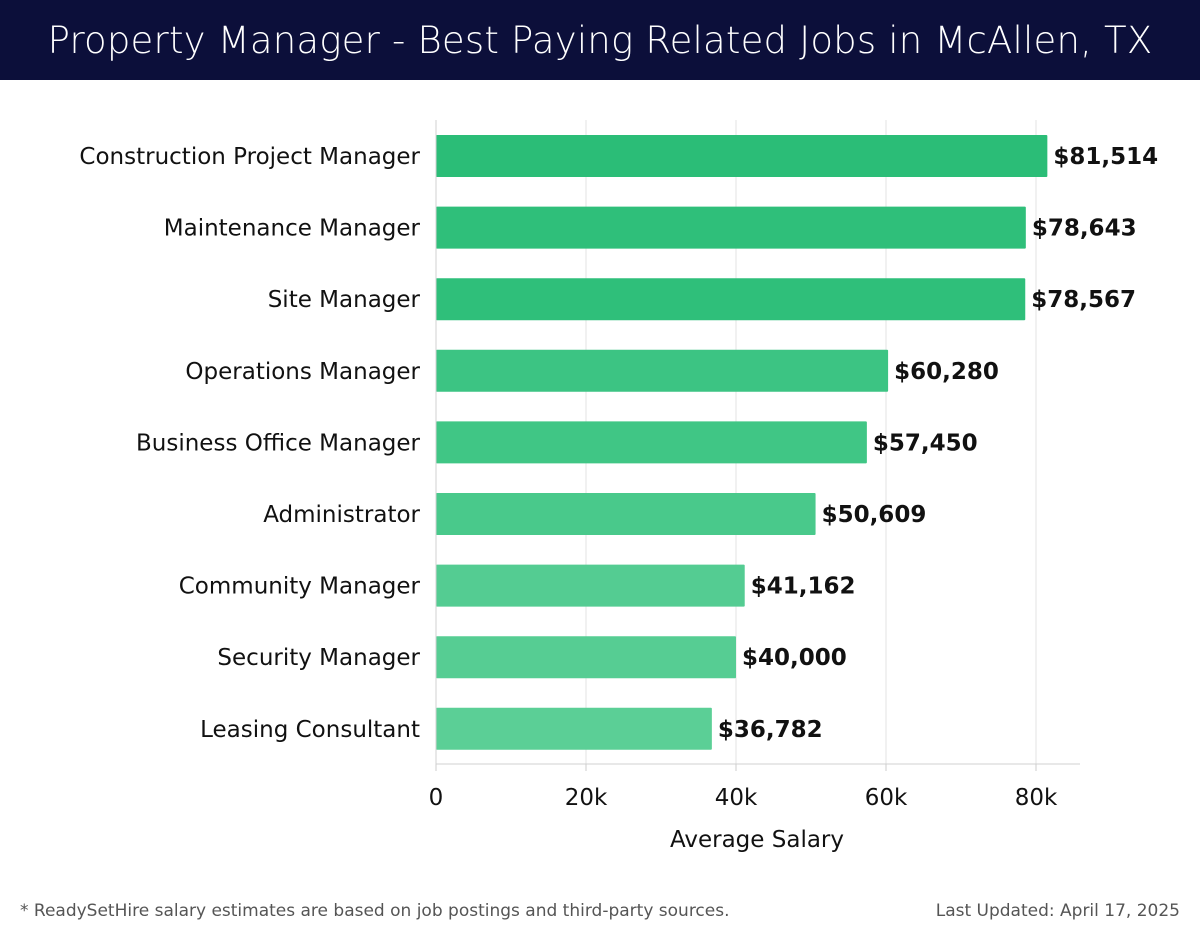 The height and width of the screenshot is (940, 1200). Describe the element at coordinates (794, 658) in the screenshot. I see `data-label: $40,000` at that location.